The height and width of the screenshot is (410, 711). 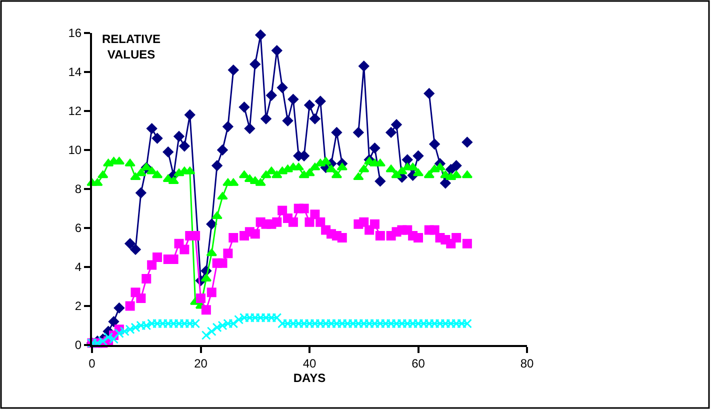 I want to click on x-tick-label: 40, so click(x=309, y=363).